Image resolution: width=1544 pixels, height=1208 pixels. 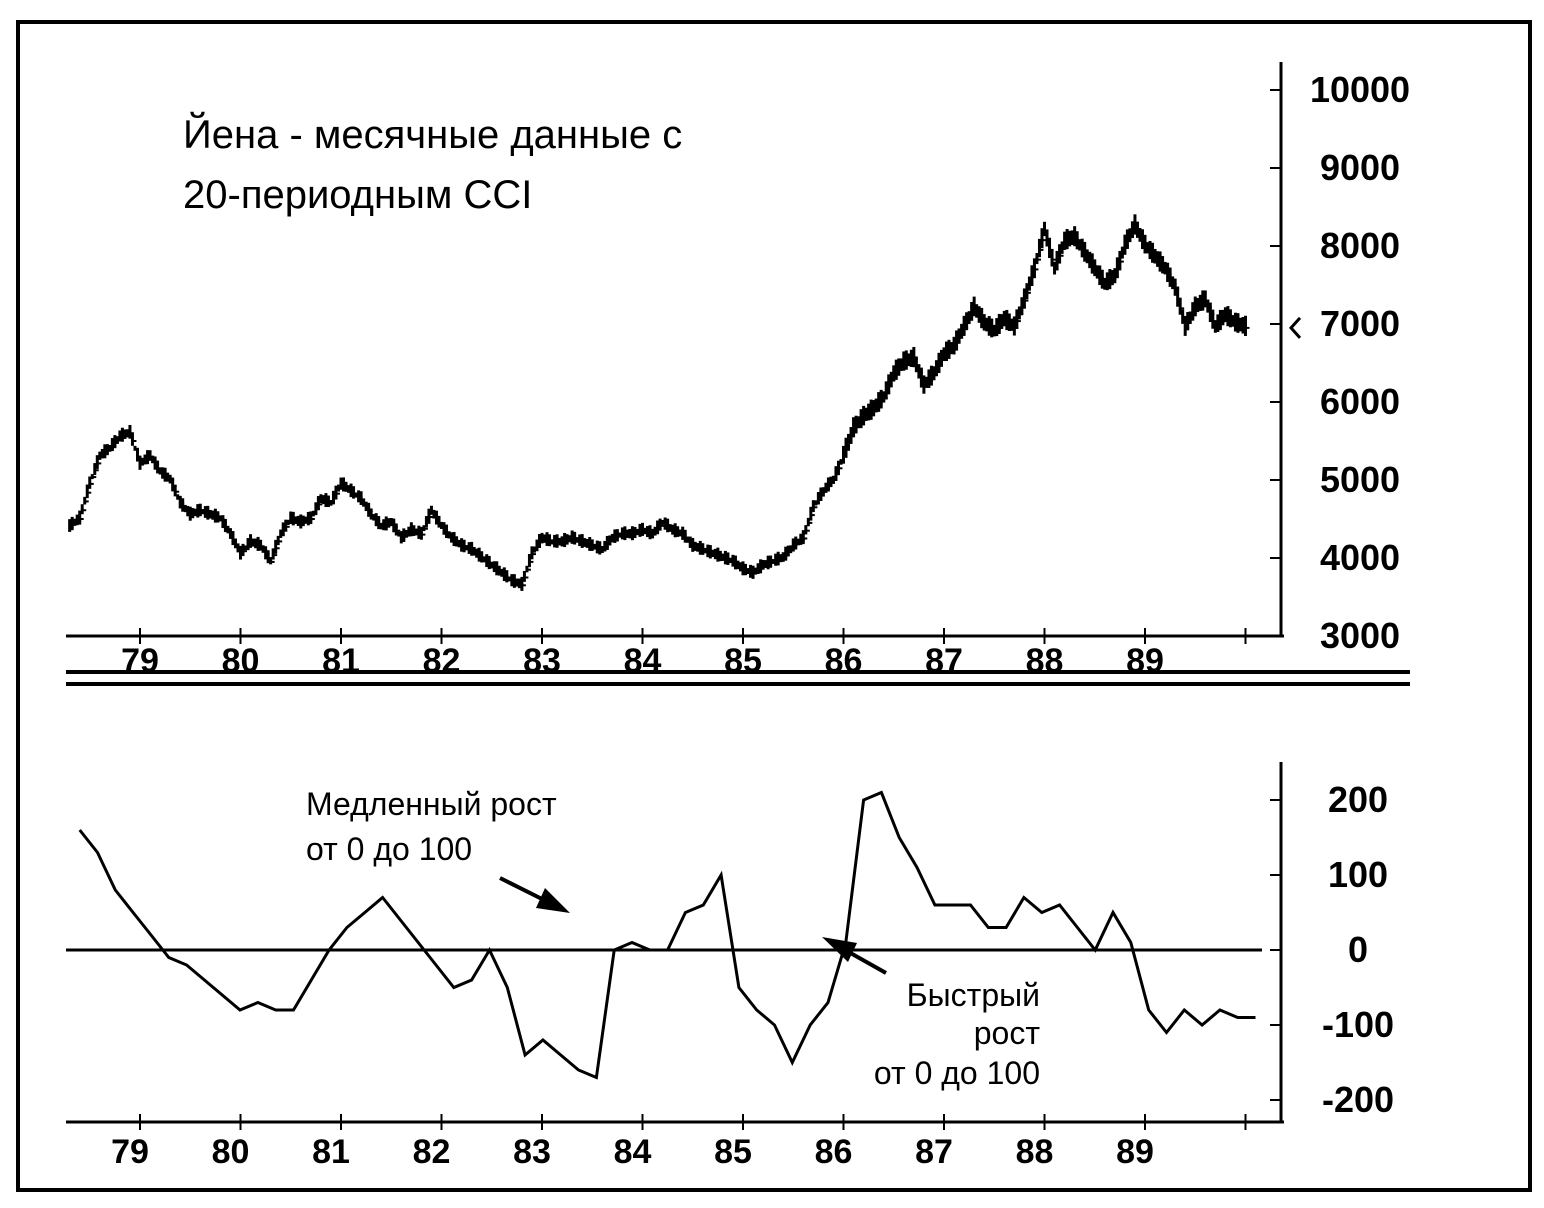 What do you see at coordinates (1035, 1152) in the screenshot?
I see `cci-x-tick-label: 88` at bounding box center [1035, 1152].